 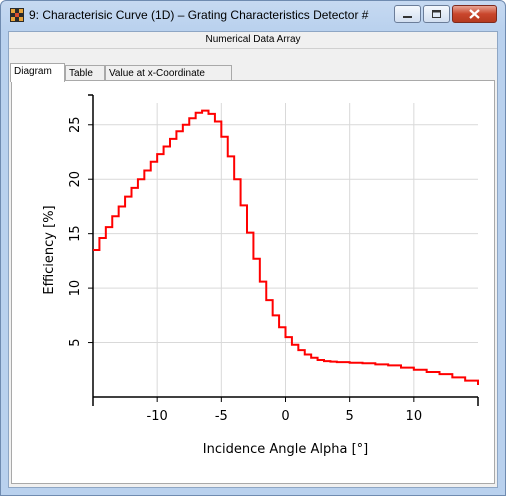 What do you see at coordinates (414, 416) in the screenshot?
I see `x-tick-label: 10` at bounding box center [414, 416].